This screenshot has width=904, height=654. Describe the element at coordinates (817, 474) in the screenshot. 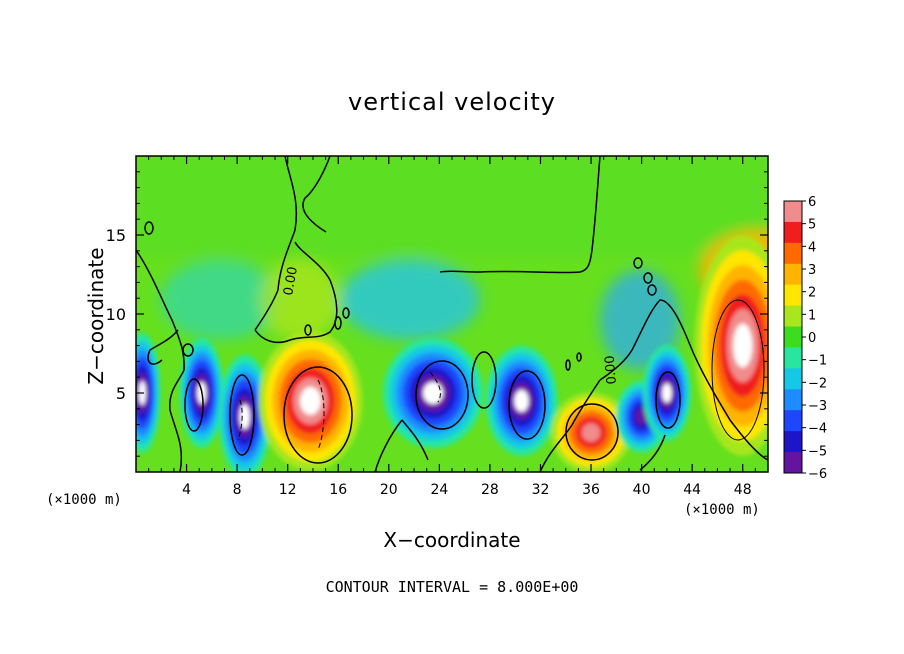

I see `colorbar-tick-label: −6` at that location.